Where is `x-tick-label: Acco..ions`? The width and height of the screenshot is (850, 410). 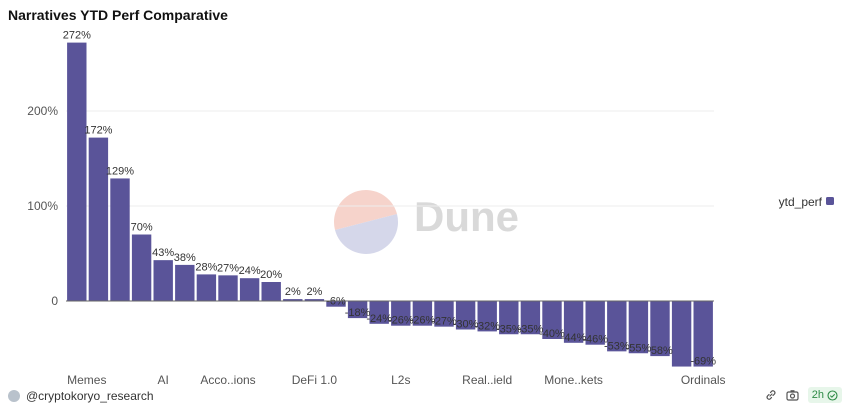
x-tick-label: Acco..ions is located at coordinates (227, 379).